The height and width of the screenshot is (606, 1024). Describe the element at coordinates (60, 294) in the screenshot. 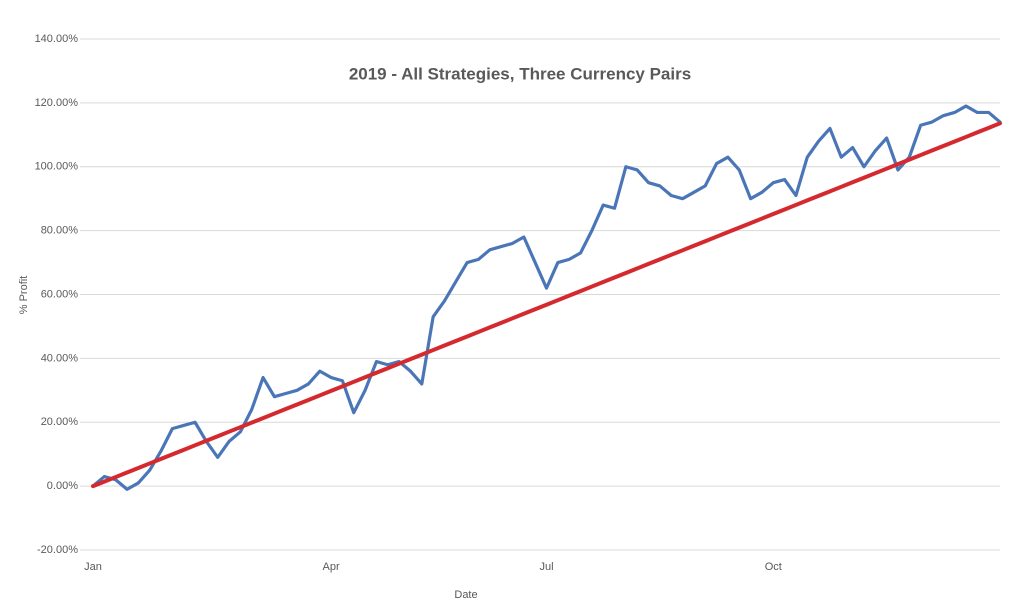

I see `y-tick-label: 60.00%` at that location.